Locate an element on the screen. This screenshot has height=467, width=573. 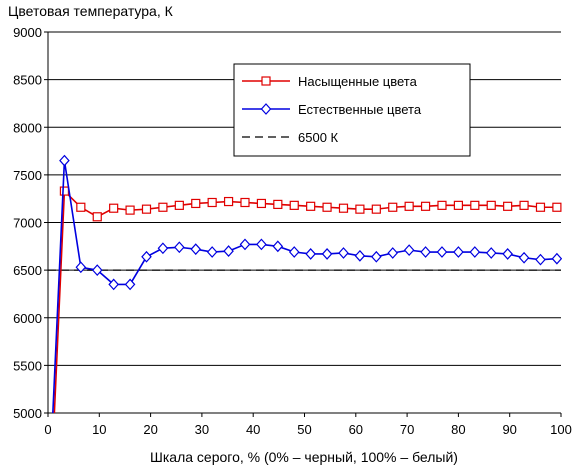
x-tick-label: 30 is located at coordinates (202, 429).